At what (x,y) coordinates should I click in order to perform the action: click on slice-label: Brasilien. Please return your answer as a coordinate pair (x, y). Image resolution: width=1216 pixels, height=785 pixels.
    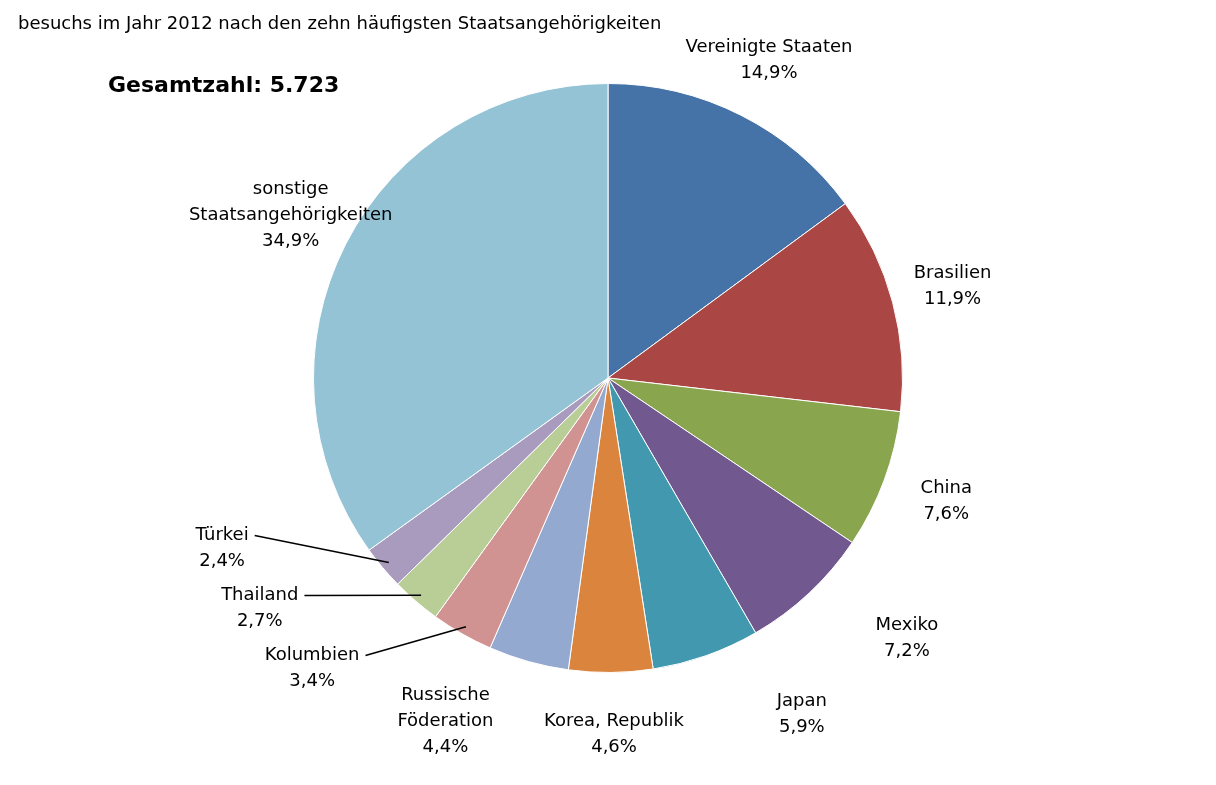
    Looking at the image, I should click on (952, 272).